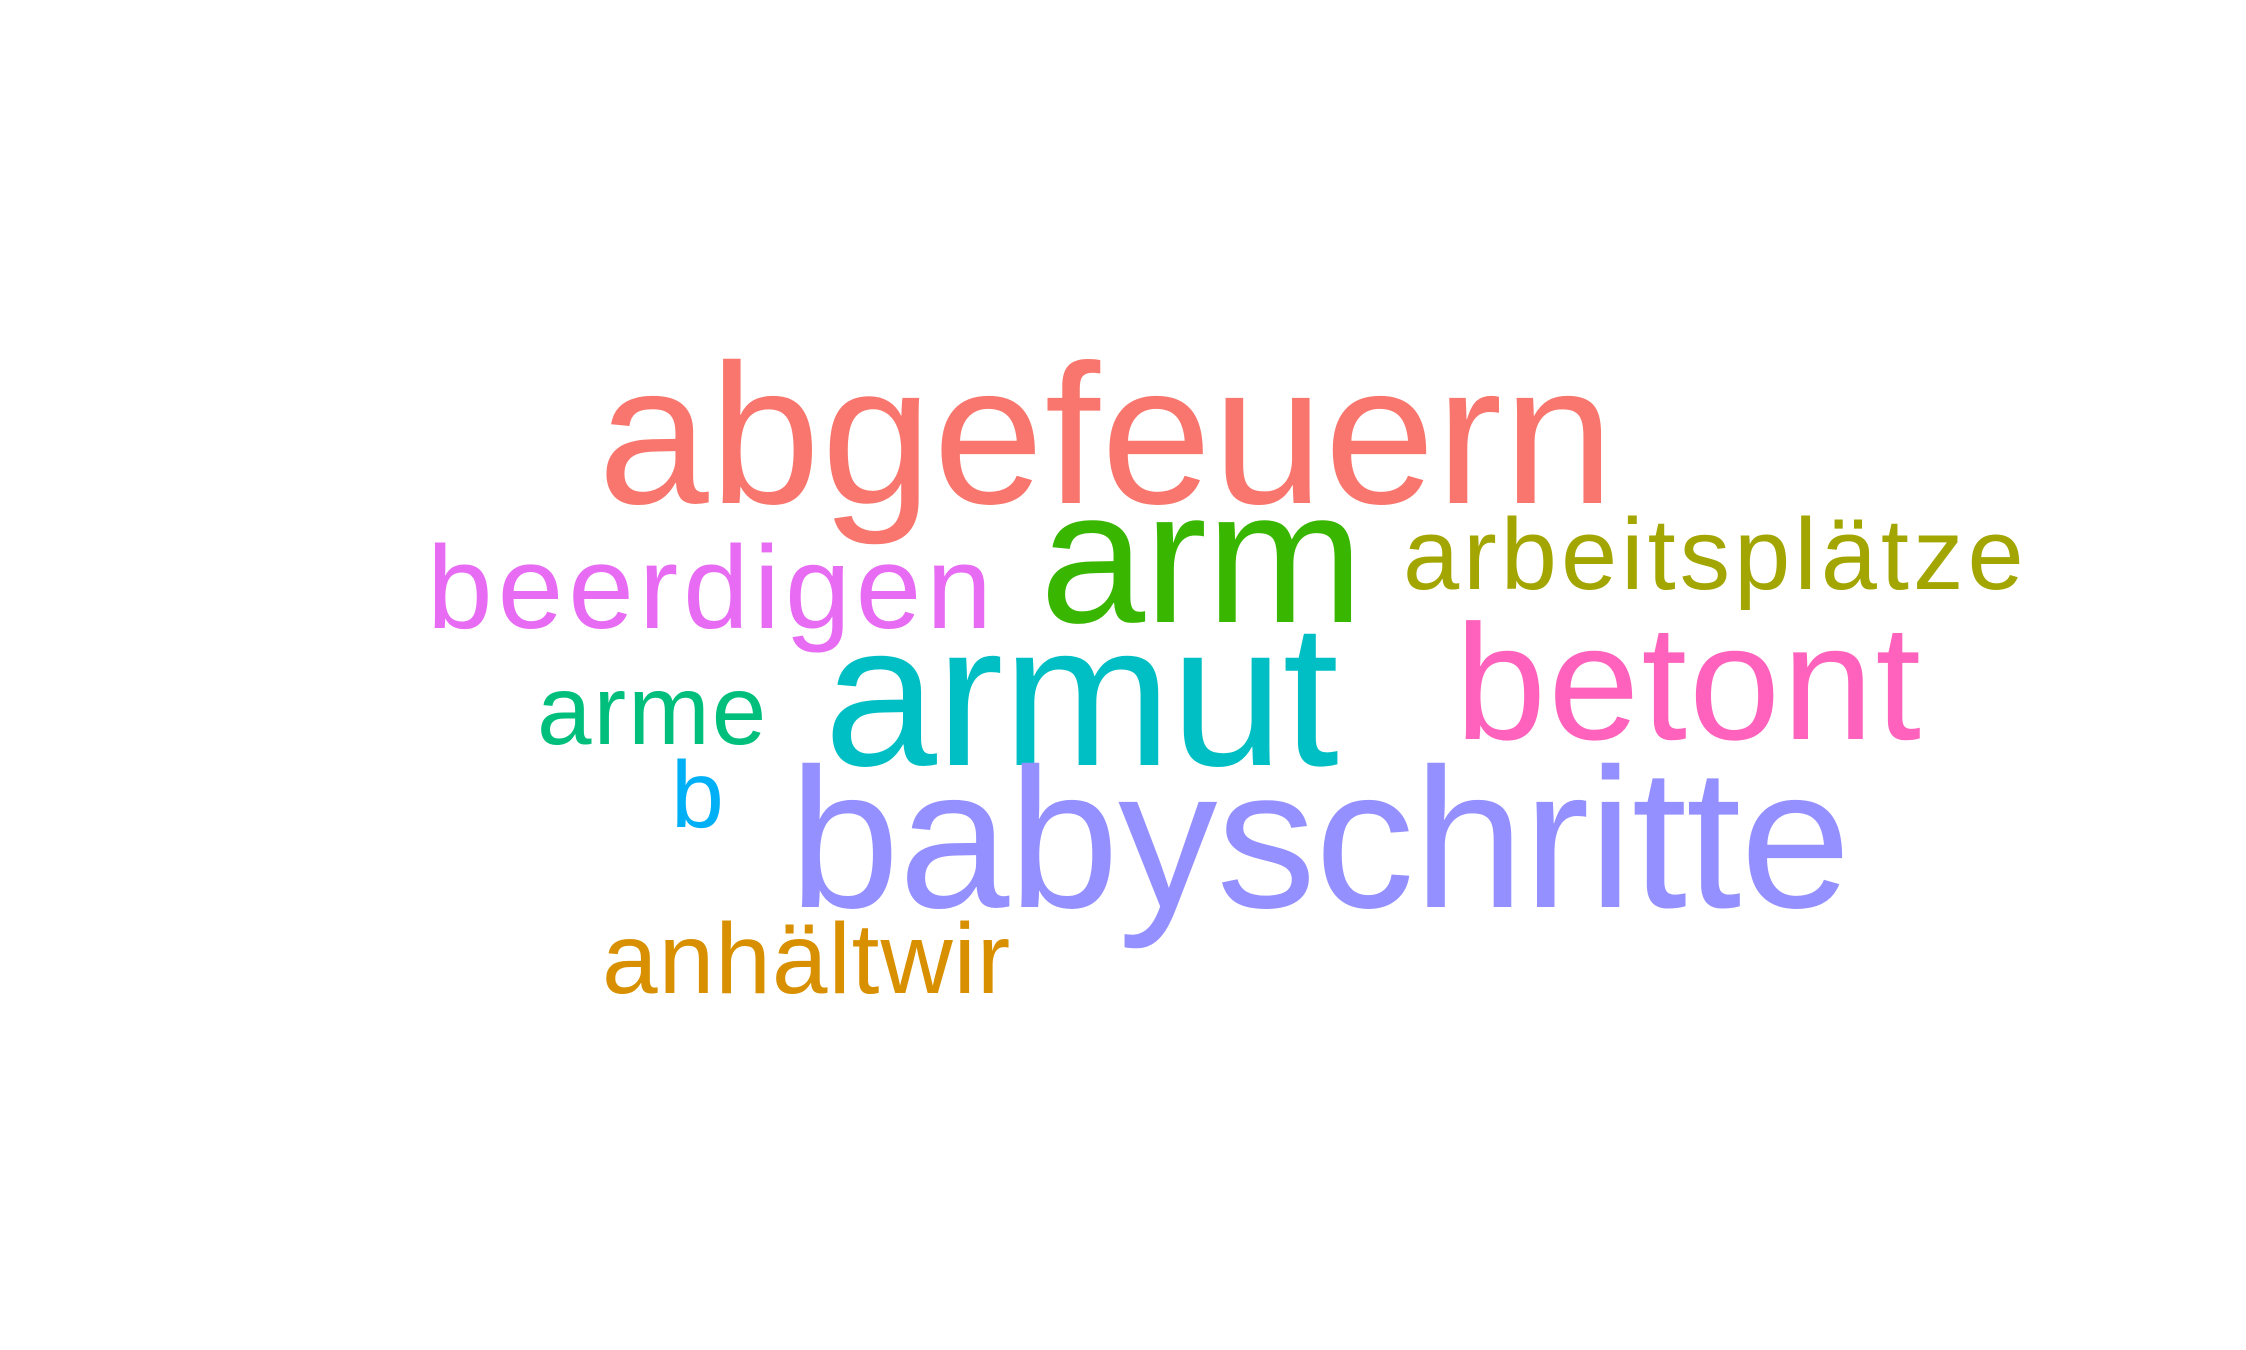 The height and width of the screenshot is (1350, 2246). Describe the element at coordinates (1689, 682) in the screenshot. I see `word-betont: betont` at that location.